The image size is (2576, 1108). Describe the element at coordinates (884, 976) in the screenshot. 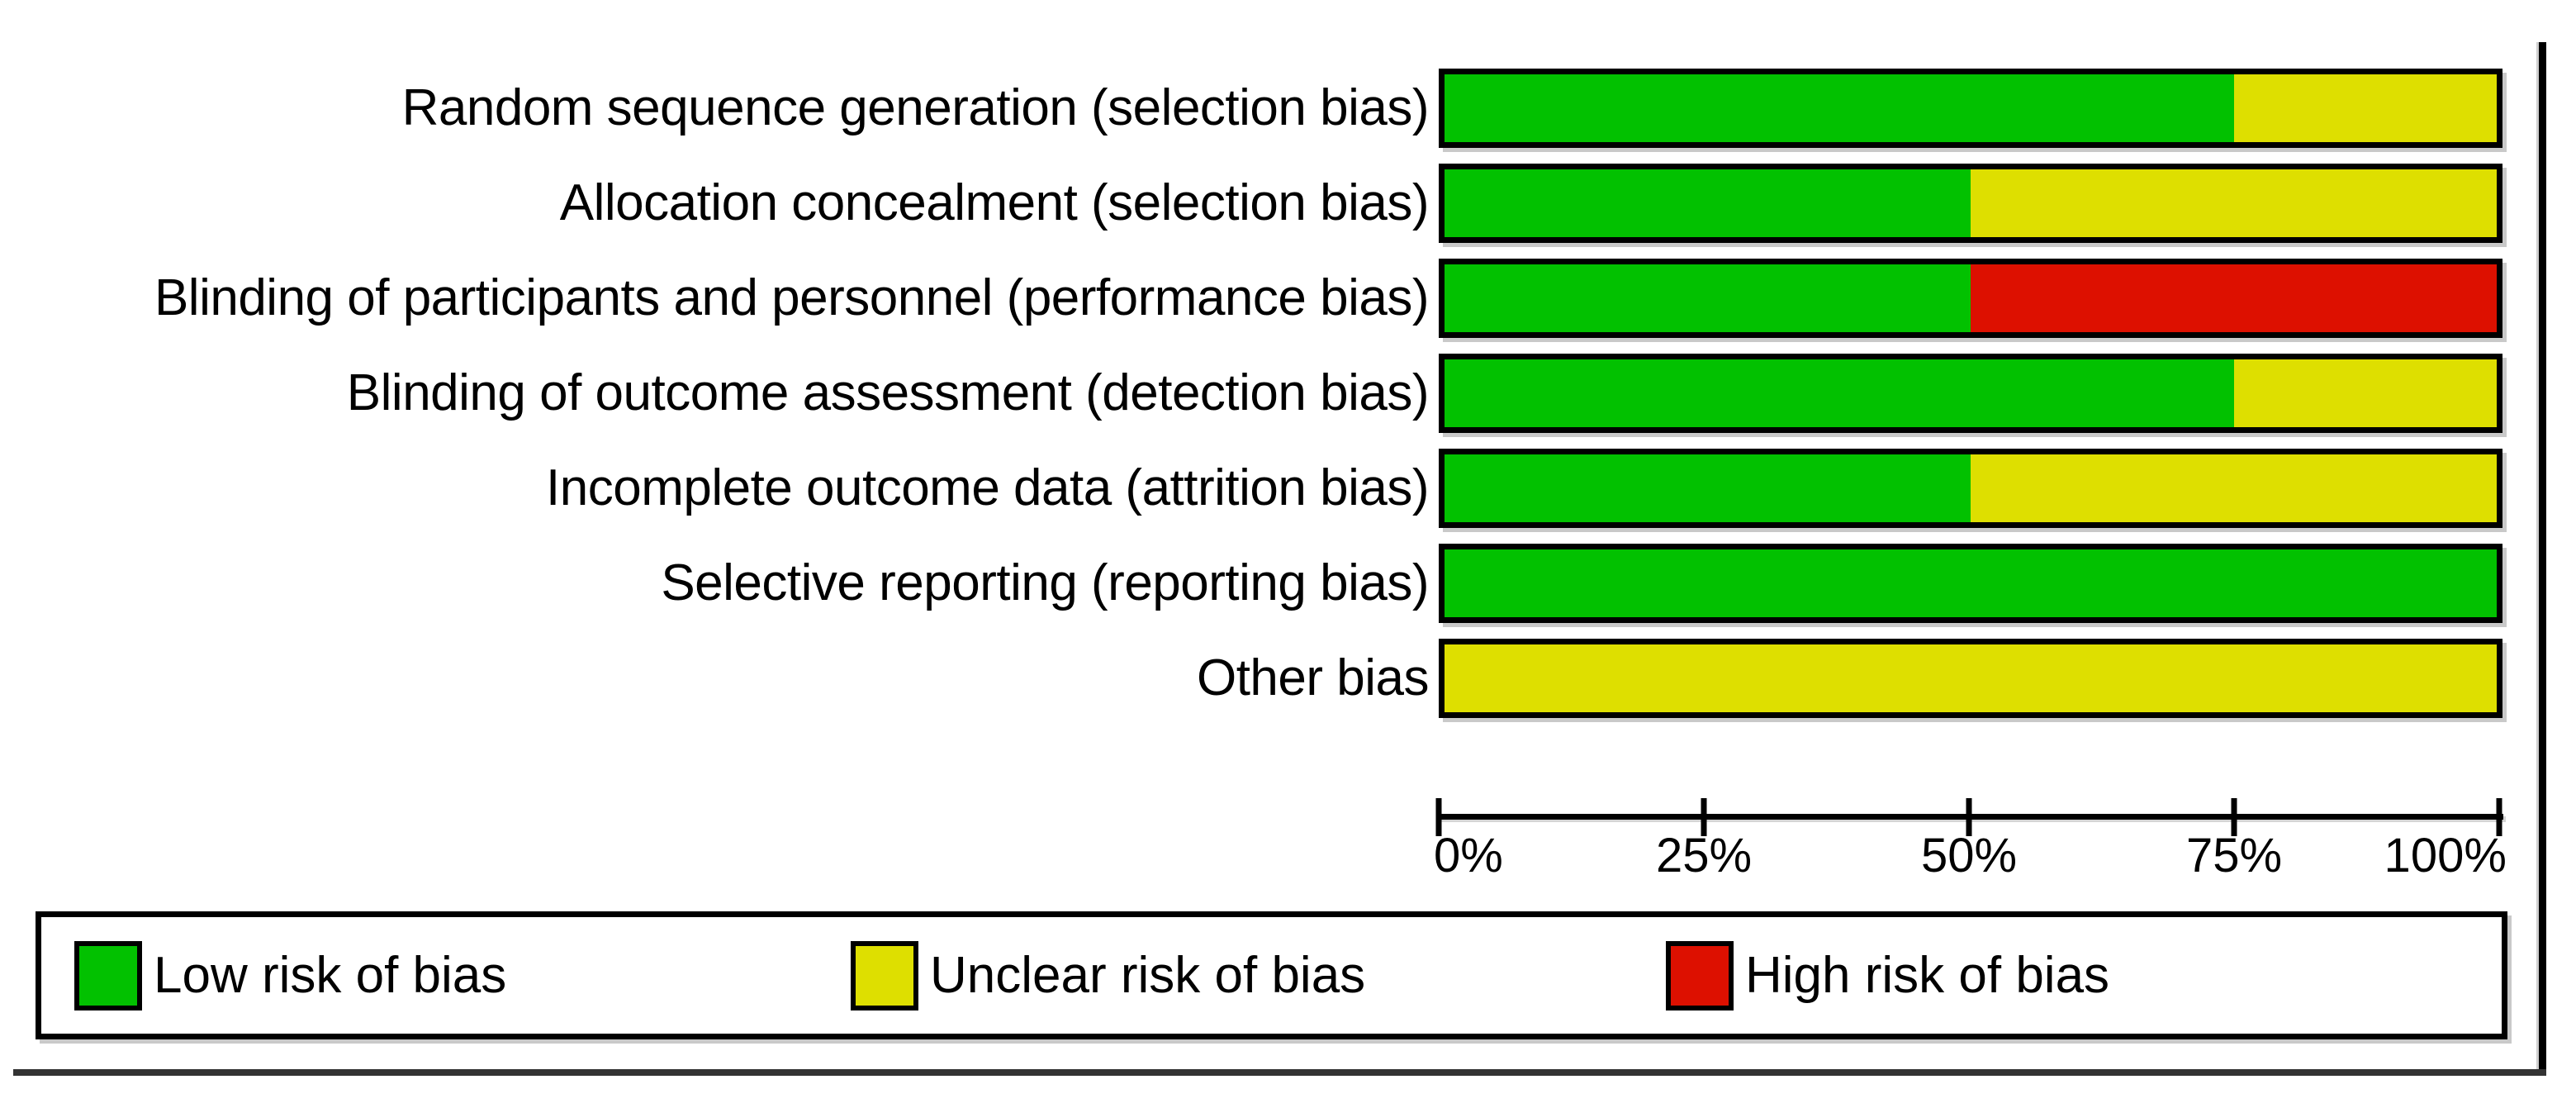

I see `unclear-risk-swatch-icon` at that location.